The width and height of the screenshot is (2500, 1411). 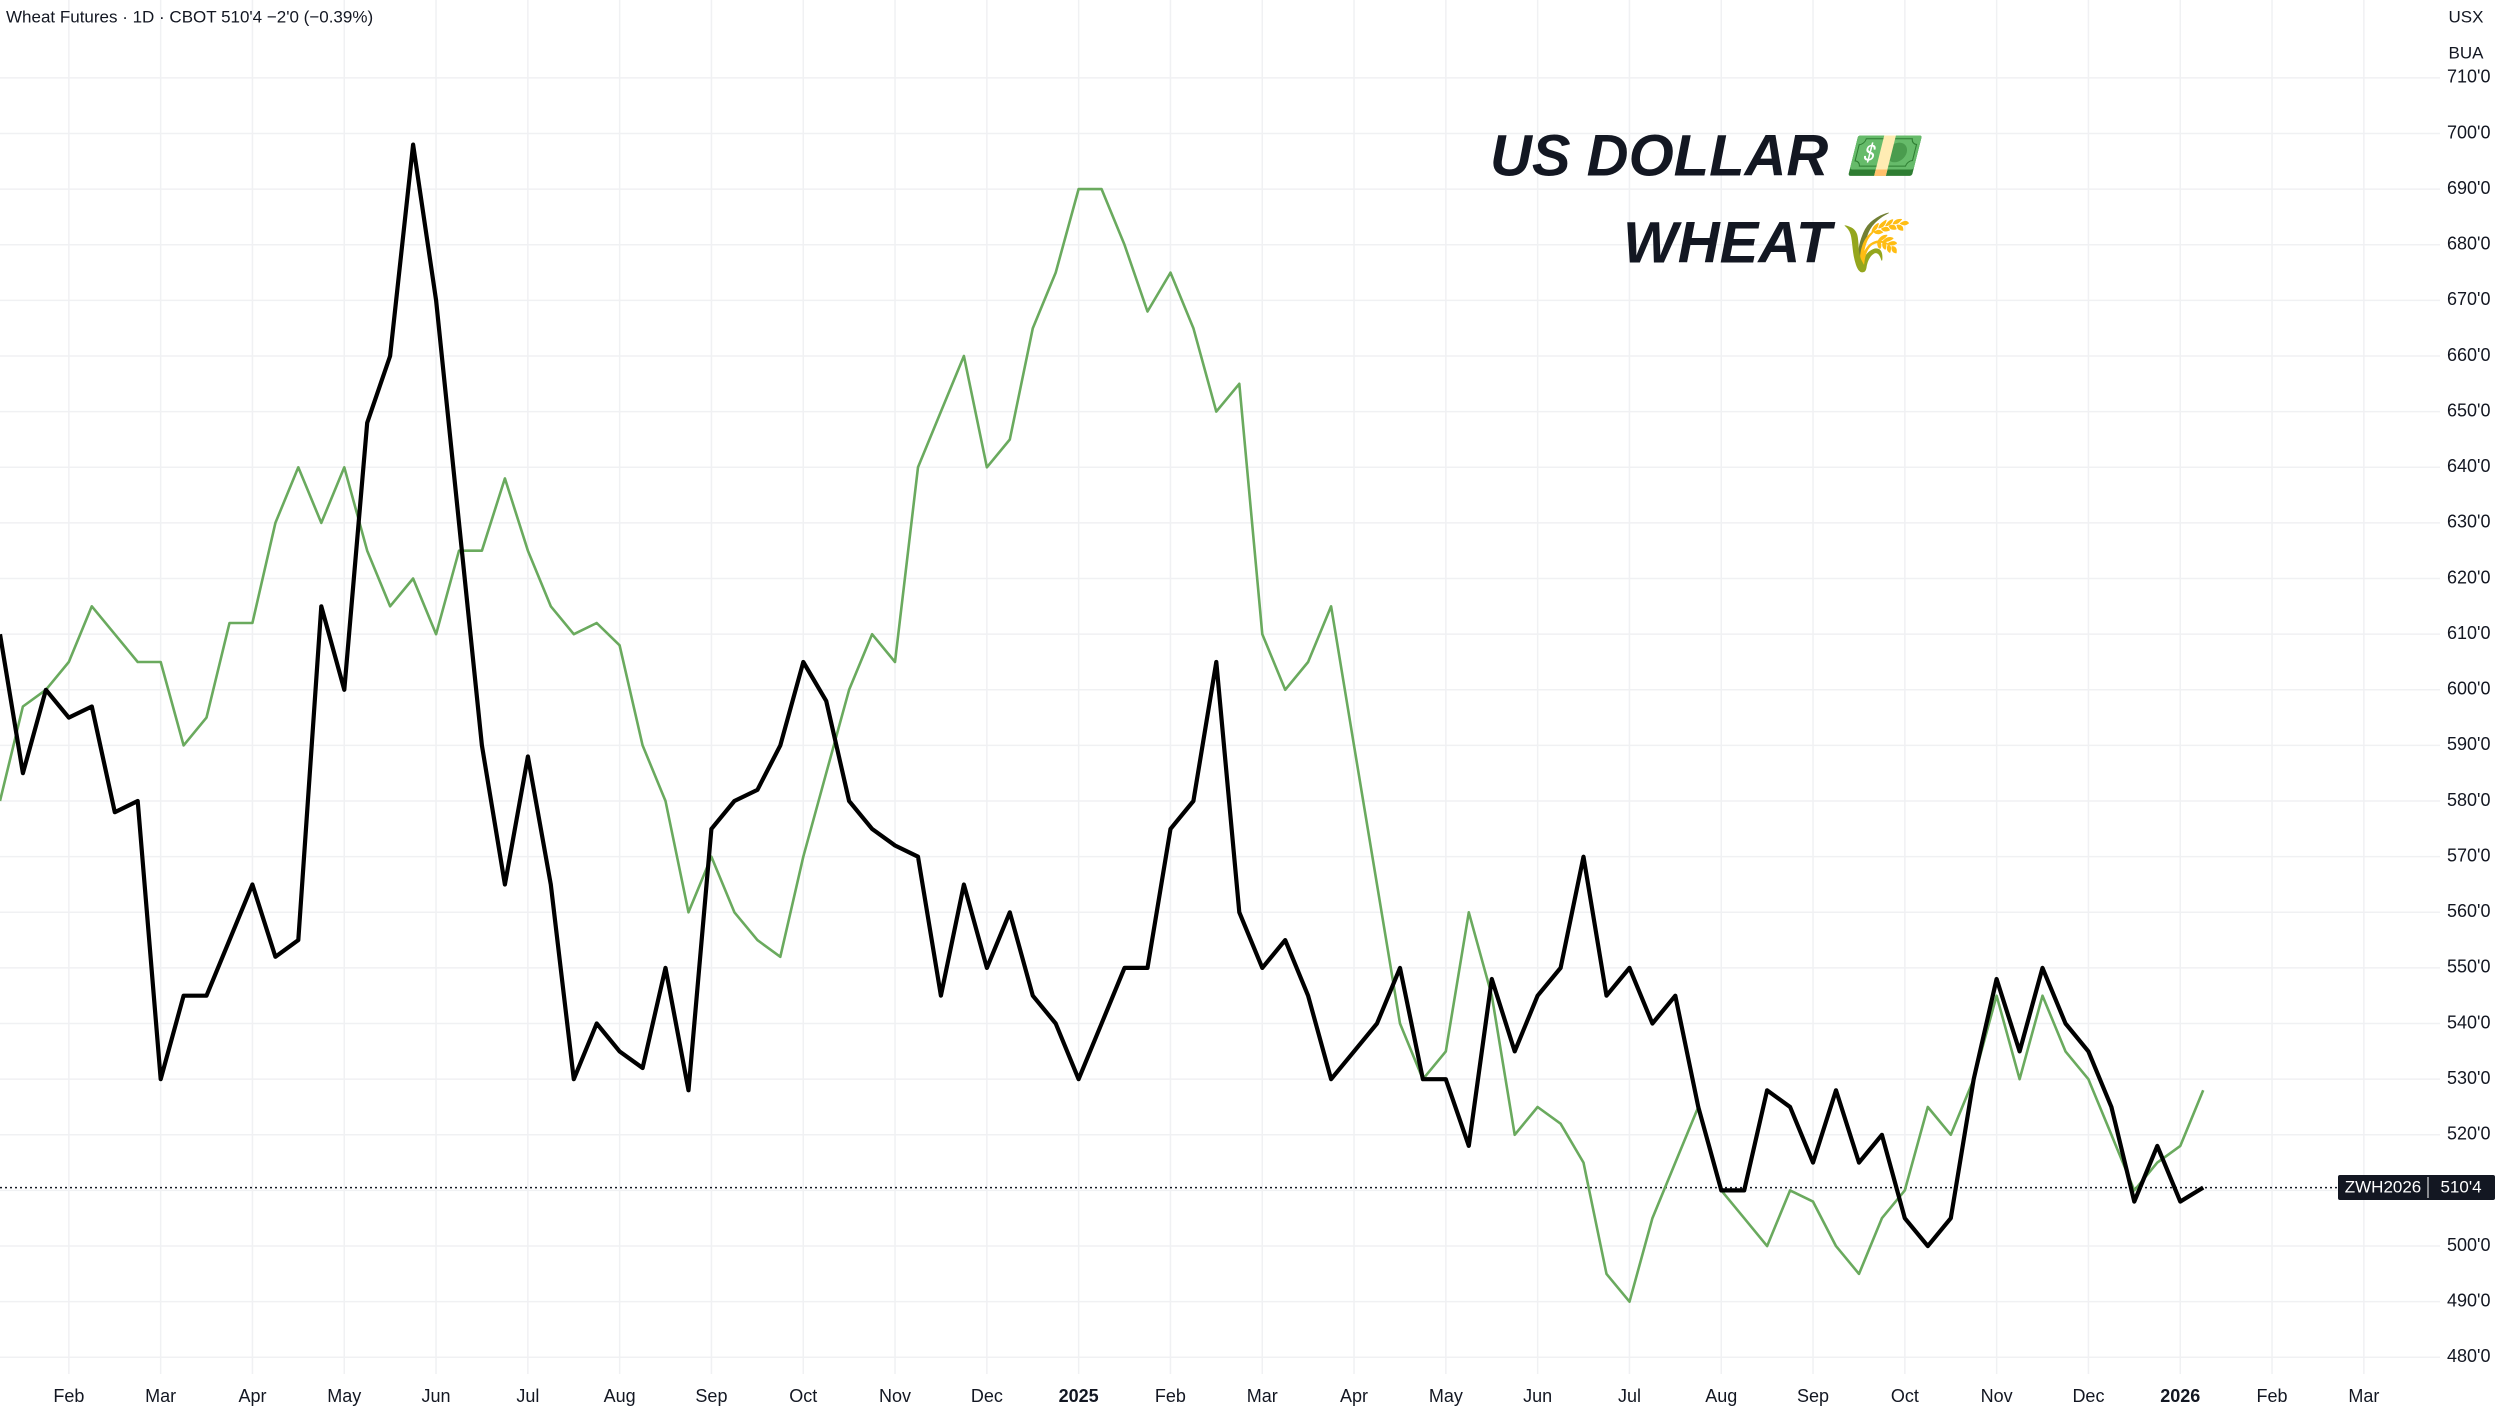 I want to click on y-tick-label: 500'0, so click(x=2468, y=1245).